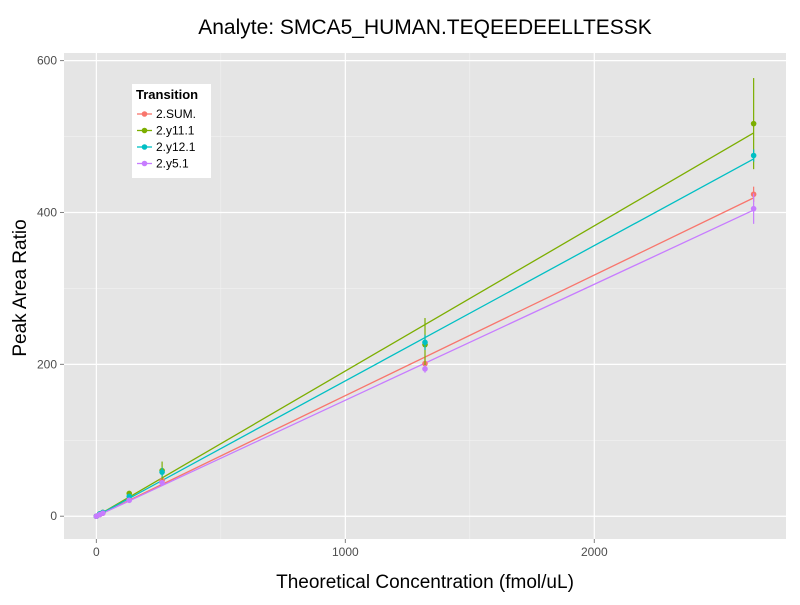 This screenshot has width=800, height=605. Describe the element at coordinates (176, 147) in the screenshot. I see `legend-label: 2.y12.1` at that location.